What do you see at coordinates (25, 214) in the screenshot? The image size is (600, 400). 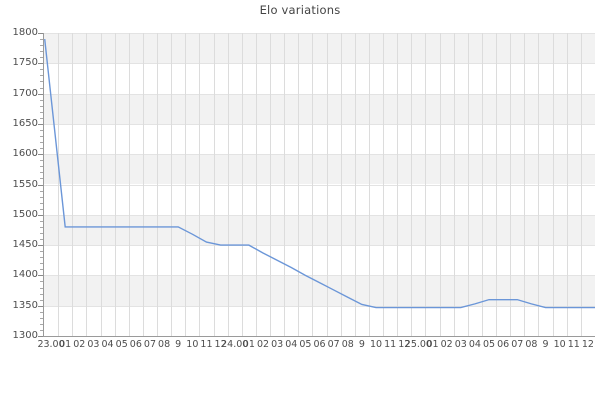 I see `y-tick-label: 1500` at bounding box center [25, 214].